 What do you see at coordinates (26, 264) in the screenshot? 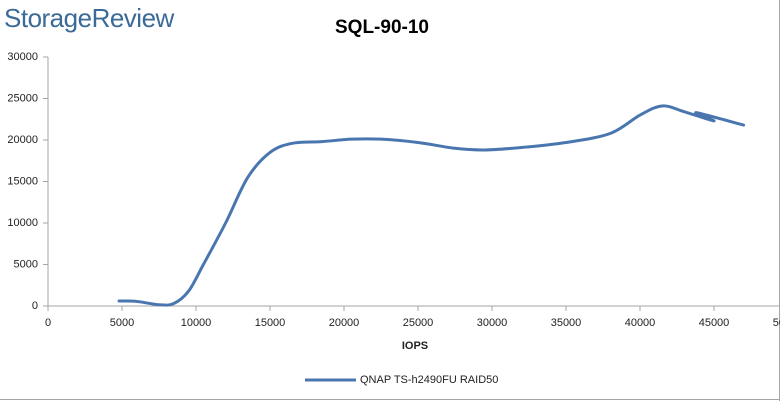
I see `y-tick-label: 5000` at bounding box center [26, 264].